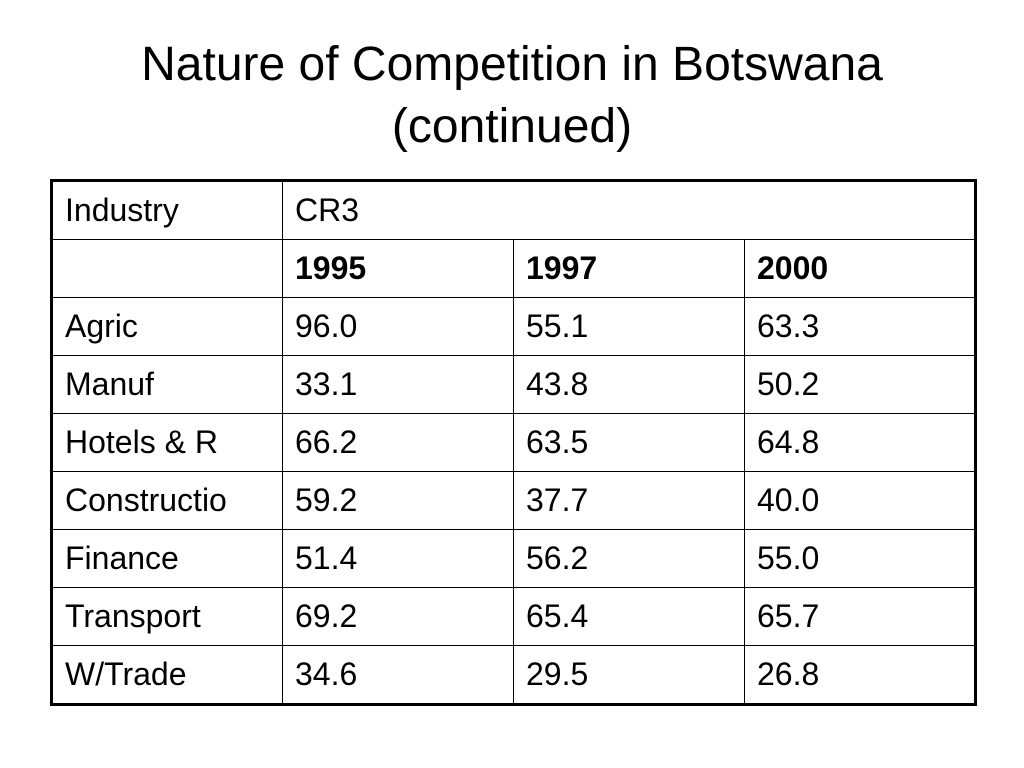  I want to click on value-cell: 43.8, so click(629, 384).